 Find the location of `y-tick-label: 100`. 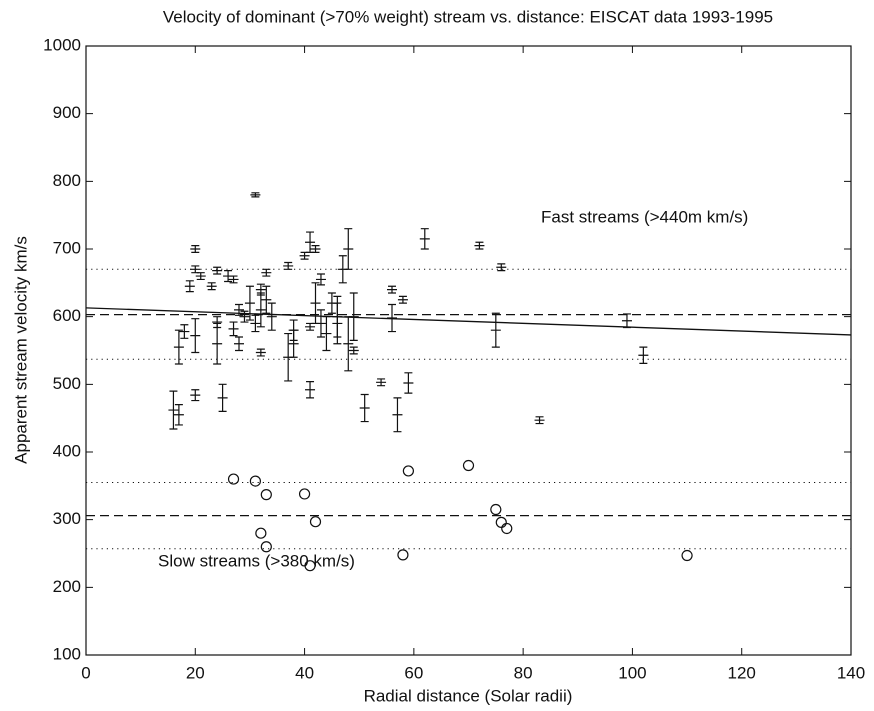

y-tick-label: 100 is located at coordinates (67, 653).